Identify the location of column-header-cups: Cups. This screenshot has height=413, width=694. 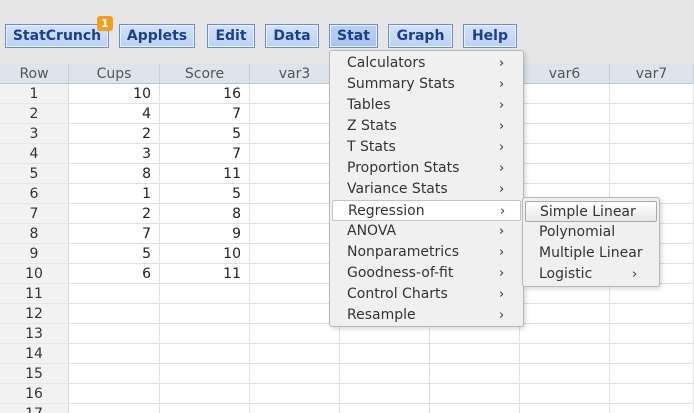
(114, 74).